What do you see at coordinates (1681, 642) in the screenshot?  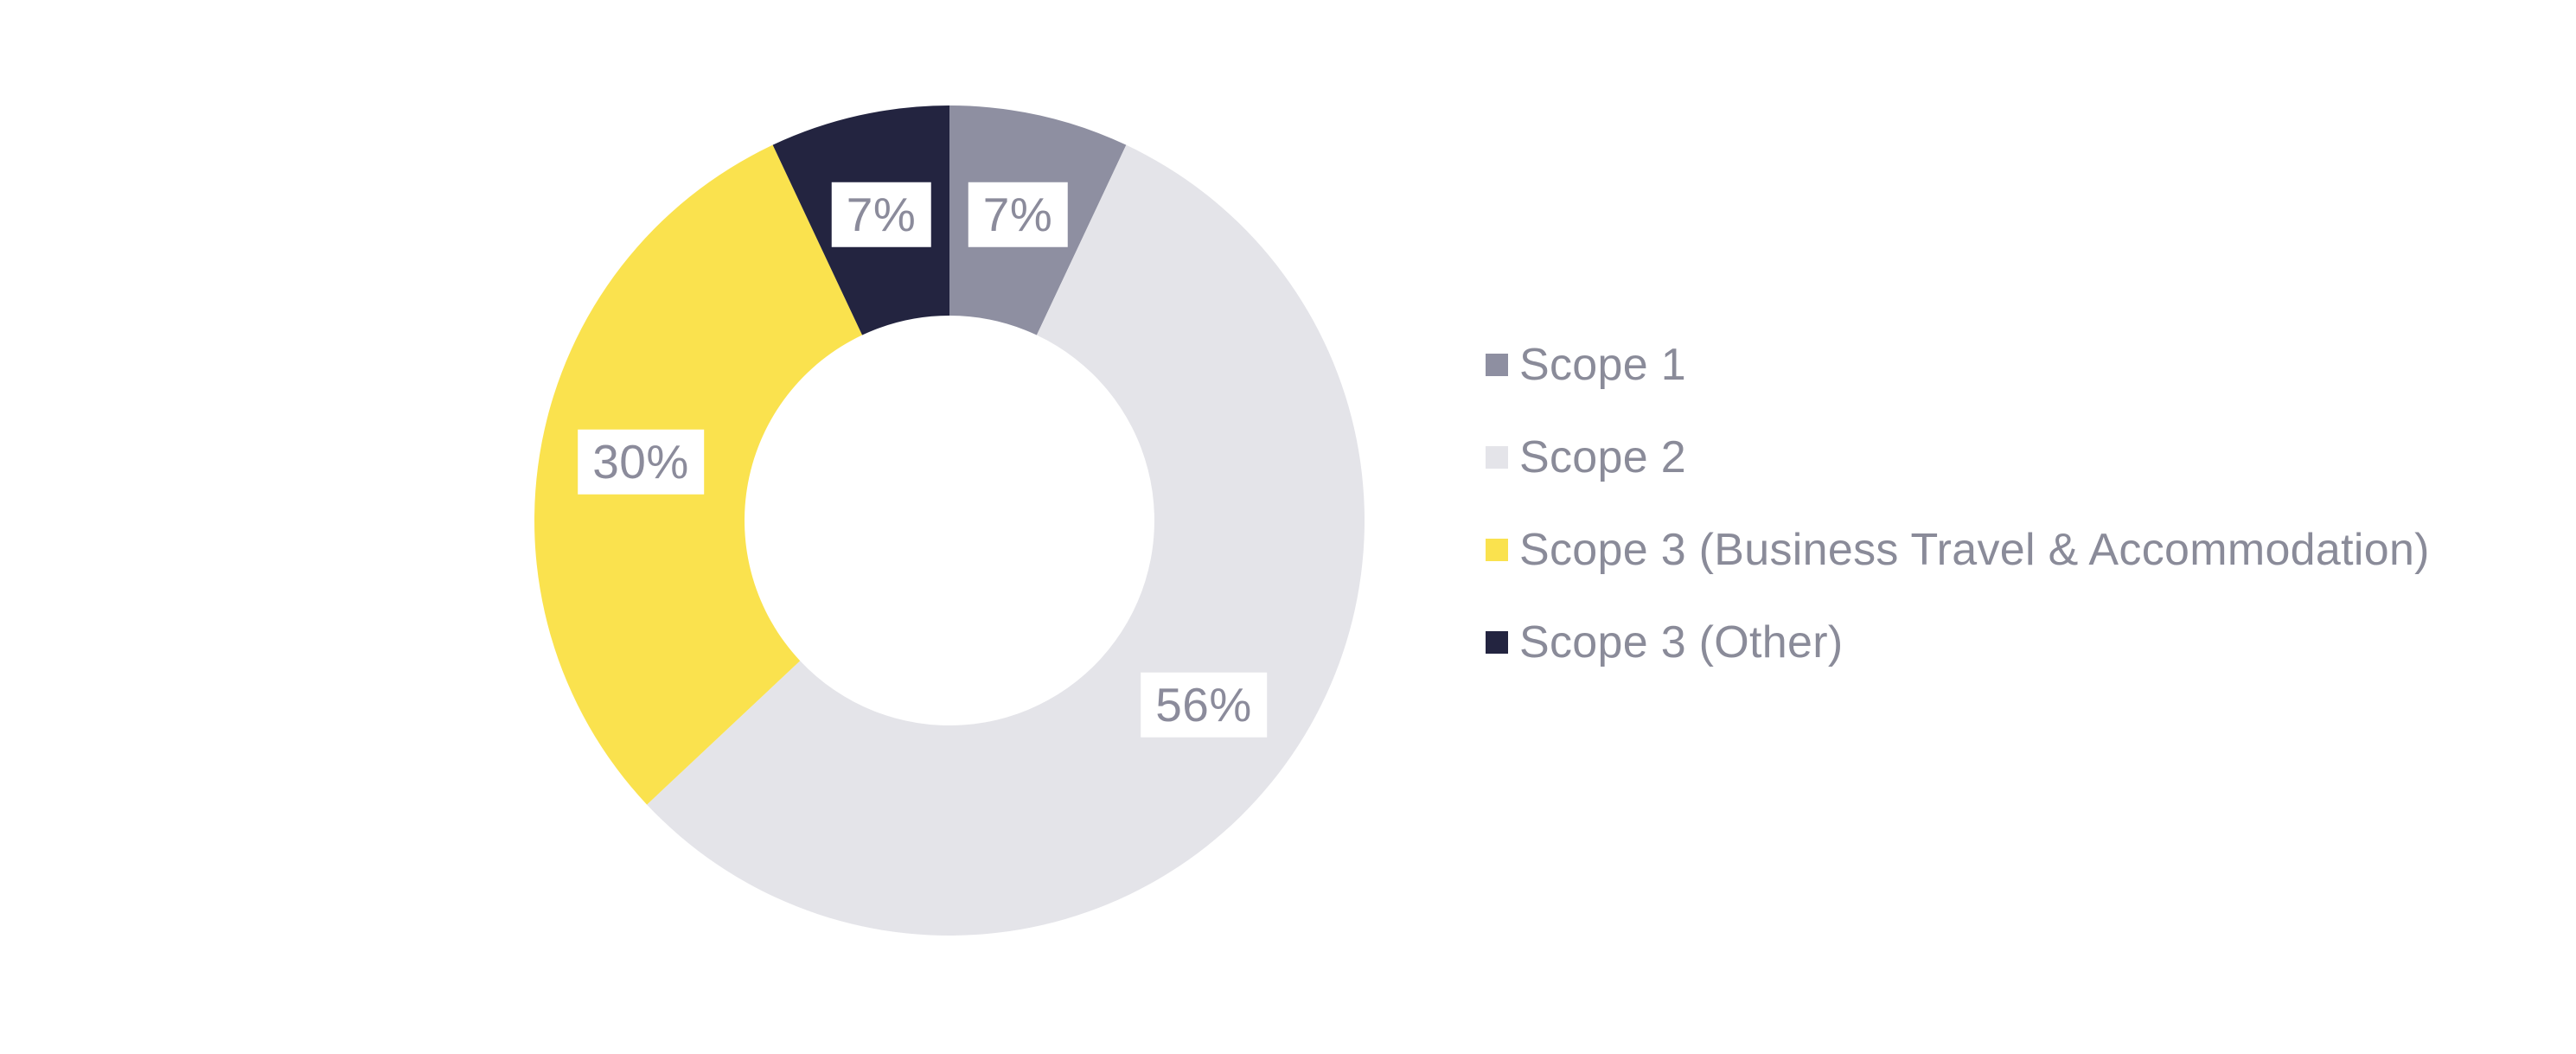 I see `legend-item-label: Scope 3 (Other)` at bounding box center [1681, 642].